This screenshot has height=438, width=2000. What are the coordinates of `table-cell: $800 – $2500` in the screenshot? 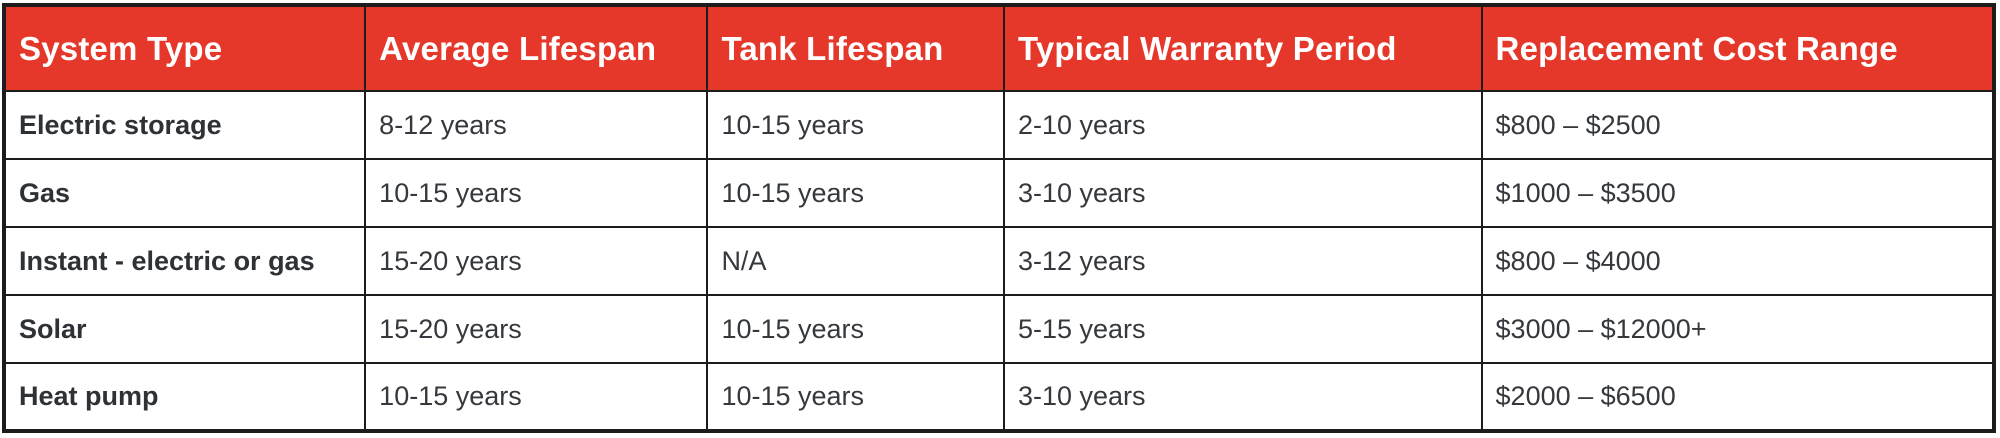 It's located at (1738, 125).